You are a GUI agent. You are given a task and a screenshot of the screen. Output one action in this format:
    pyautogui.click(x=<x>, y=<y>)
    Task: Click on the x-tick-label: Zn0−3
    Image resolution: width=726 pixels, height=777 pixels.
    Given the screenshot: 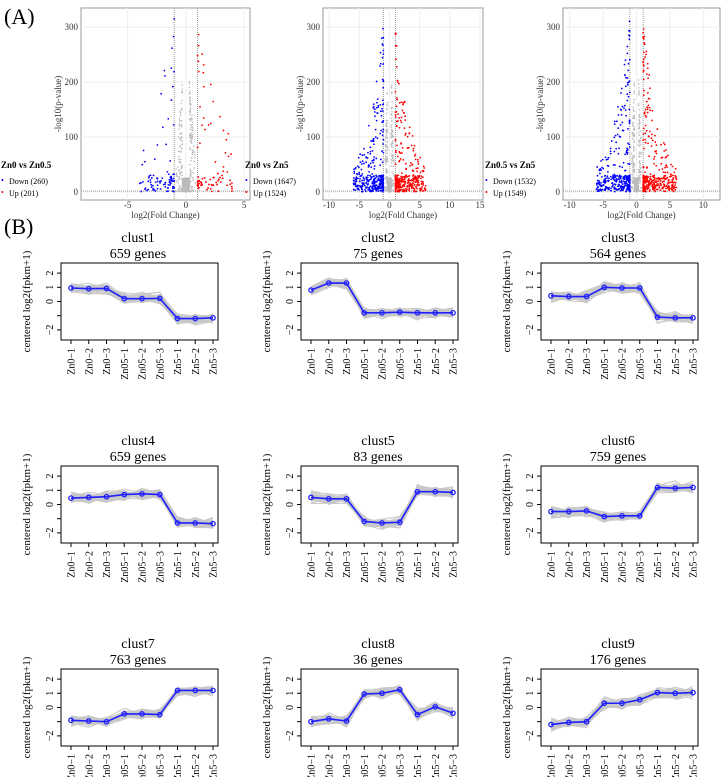 What is the action you would take?
    pyautogui.click(x=587, y=564)
    